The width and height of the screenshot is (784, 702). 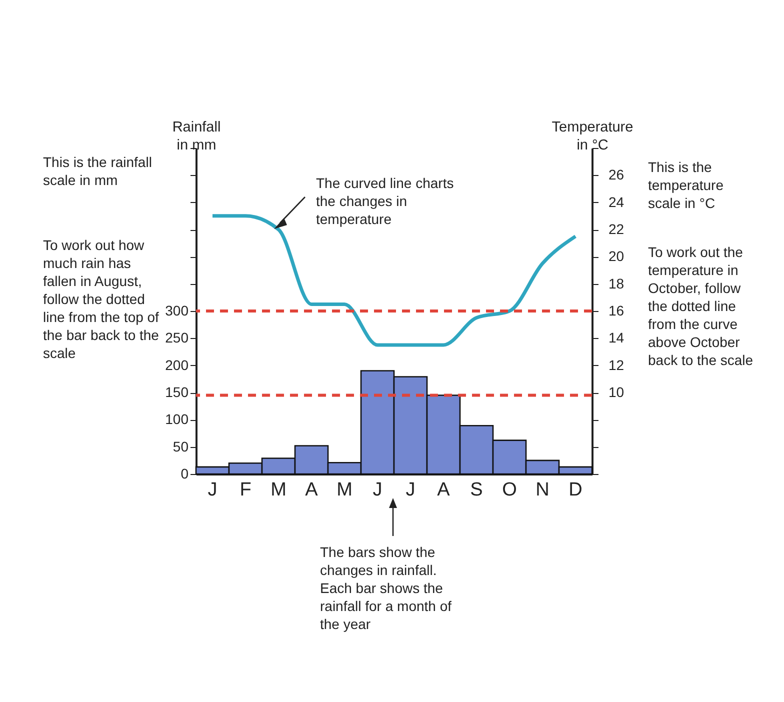 I want to click on y-tick-label: 250, so click(x=177, y=338).